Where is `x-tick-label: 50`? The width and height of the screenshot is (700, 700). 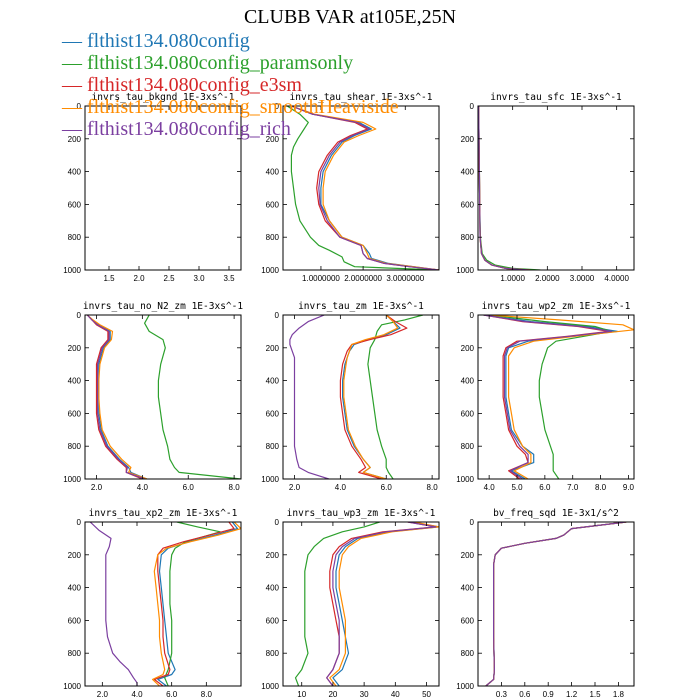
x-tick-label: 50 is located at coordinates (426, 694).